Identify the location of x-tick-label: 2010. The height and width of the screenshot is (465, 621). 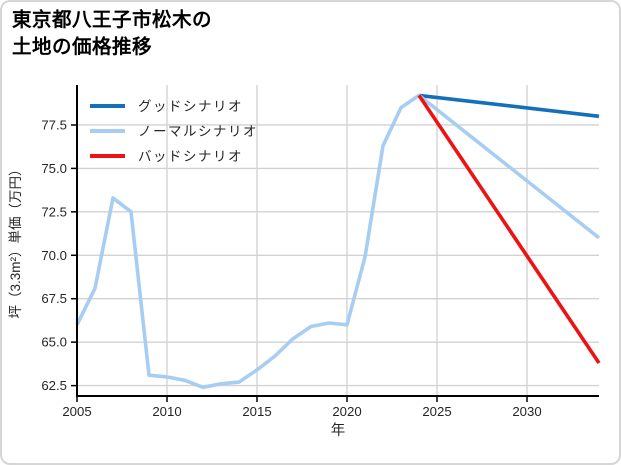
(166, 411).